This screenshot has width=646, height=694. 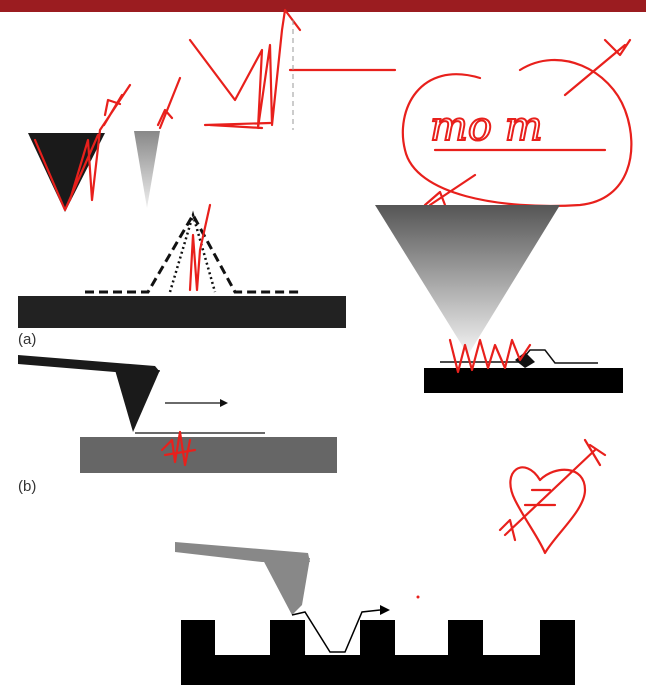 What do you see at coordinates (486, 127) in the screenshot?
I see `handwriting: mo m` at bounding box center [486, 127].